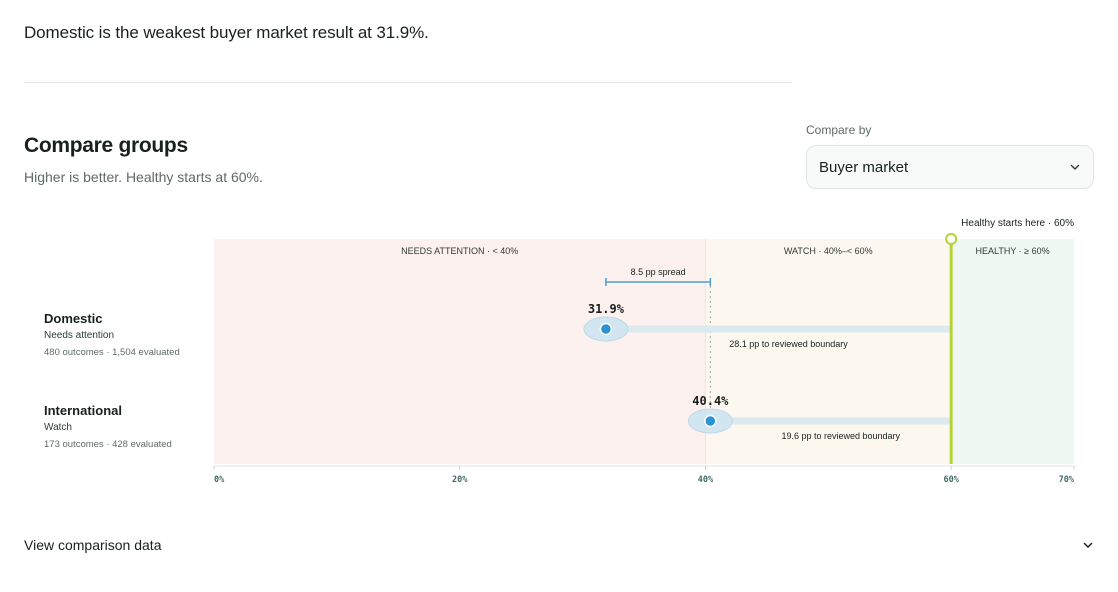  I want to click on section-title: Compare groups, so click(106, 145).